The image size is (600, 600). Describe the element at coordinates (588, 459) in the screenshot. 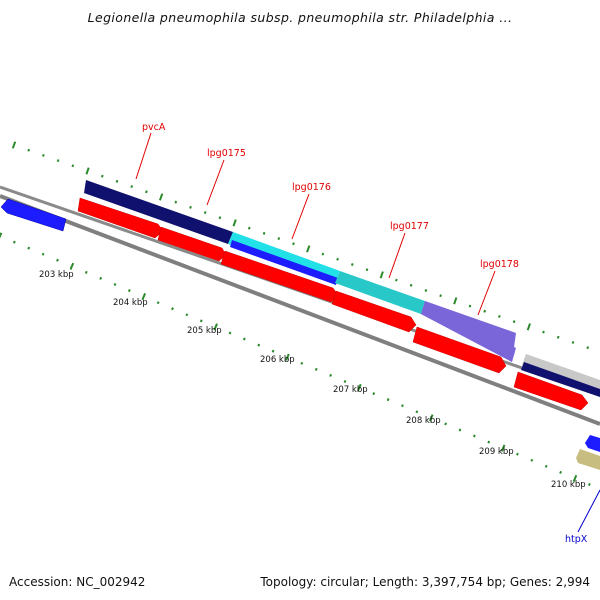

I see `gene-arrow-khaki` at that location.